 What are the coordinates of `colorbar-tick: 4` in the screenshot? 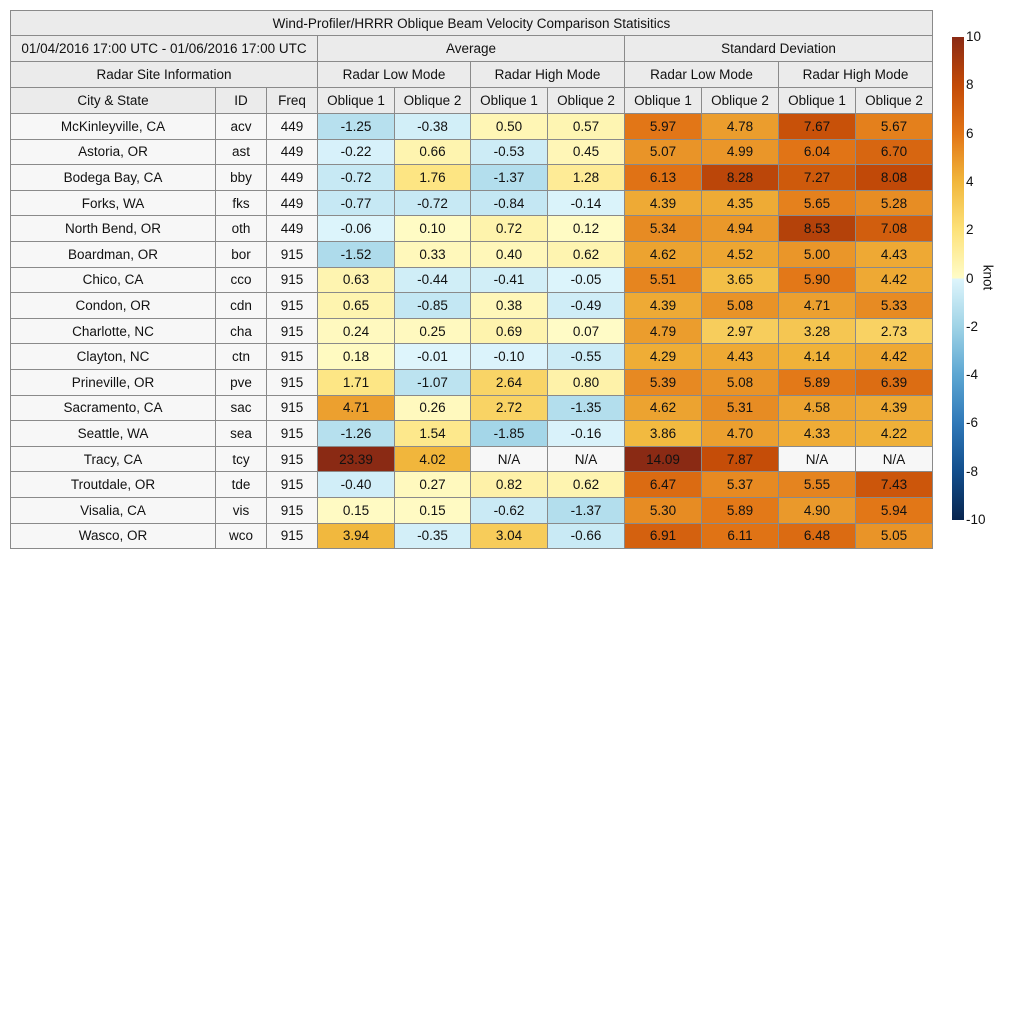 It's located at (970, 181).